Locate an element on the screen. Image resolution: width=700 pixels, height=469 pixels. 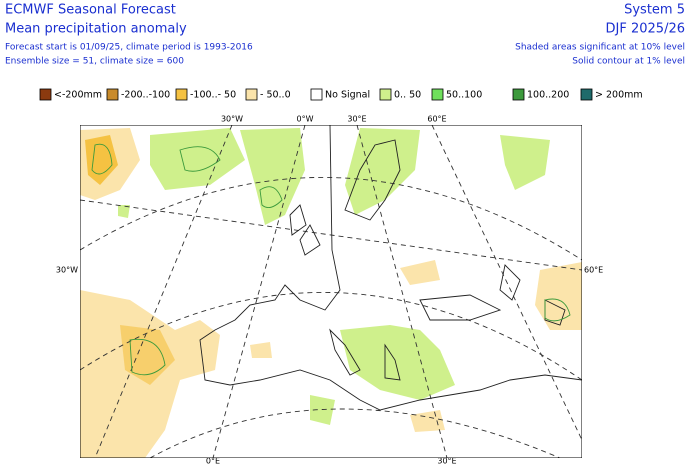
legend-label: -100..- 50 is located at coordinates (213, 95).